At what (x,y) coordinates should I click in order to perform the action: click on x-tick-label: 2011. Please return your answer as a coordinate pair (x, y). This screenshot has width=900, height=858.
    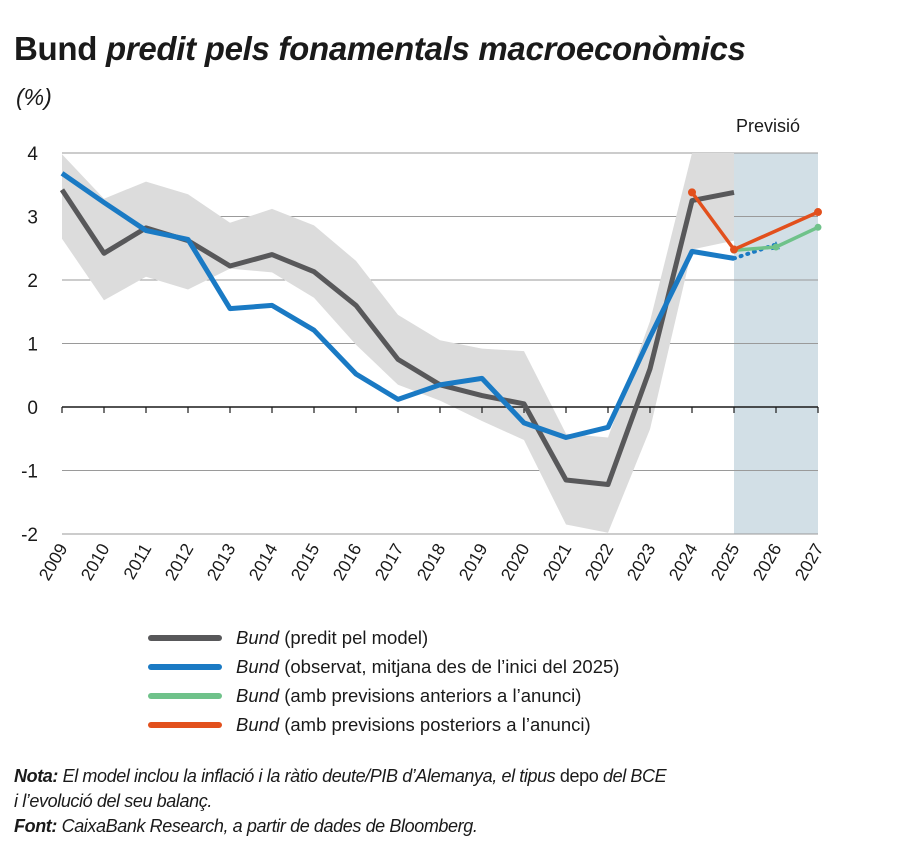
    Looking at the image, I should click on (137, 561).